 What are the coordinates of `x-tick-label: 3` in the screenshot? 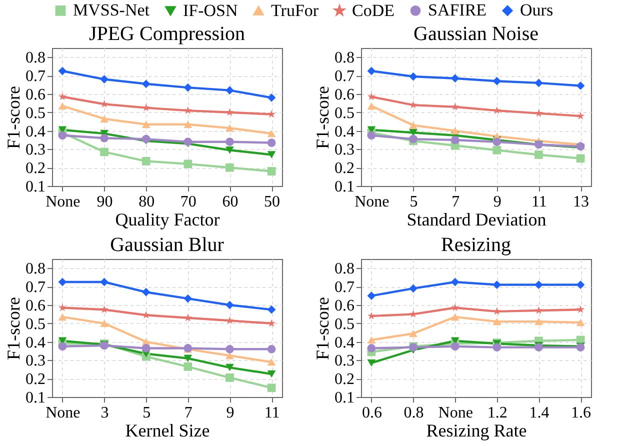 It's located at (104, 413).